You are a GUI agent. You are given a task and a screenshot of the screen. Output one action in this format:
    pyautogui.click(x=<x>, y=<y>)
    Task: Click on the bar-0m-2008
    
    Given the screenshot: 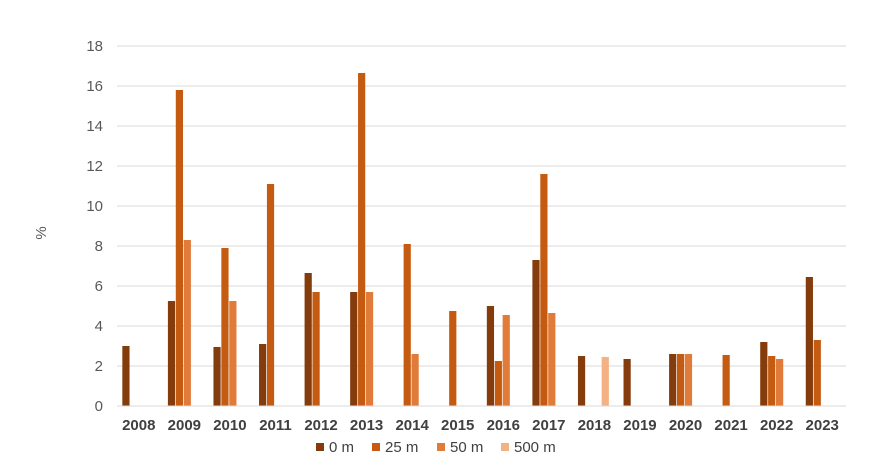 What is the action you would take?
    pyautogui.click(x=126, y=376)
    